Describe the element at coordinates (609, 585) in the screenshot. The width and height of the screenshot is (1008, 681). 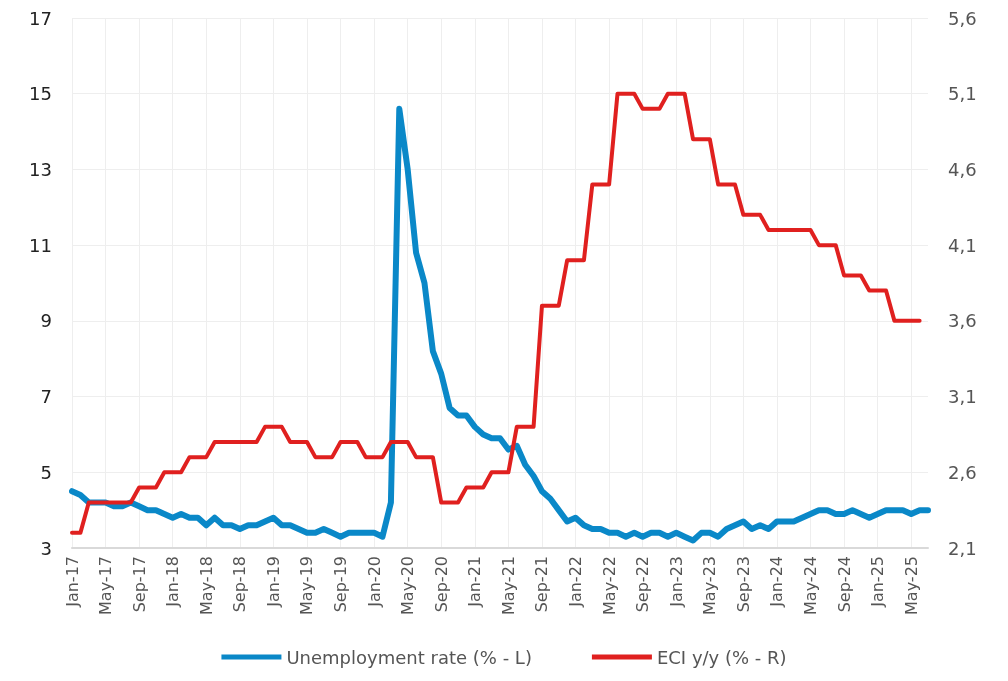
I see `x-tick-label: May-22` at that location.